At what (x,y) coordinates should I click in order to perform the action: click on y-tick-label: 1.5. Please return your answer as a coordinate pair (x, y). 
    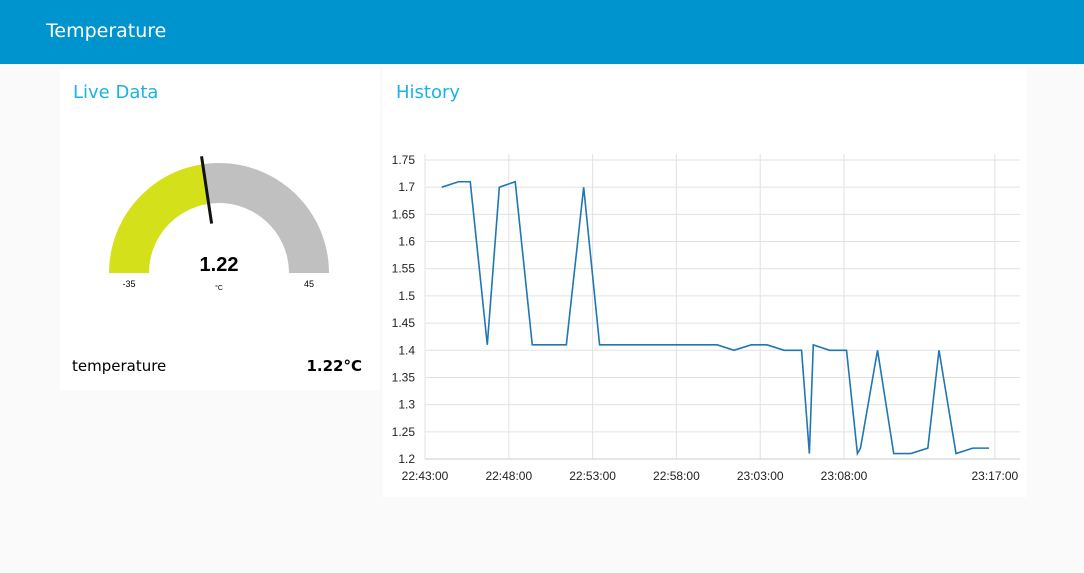
    Looking at the image, I should click on (406, 296).